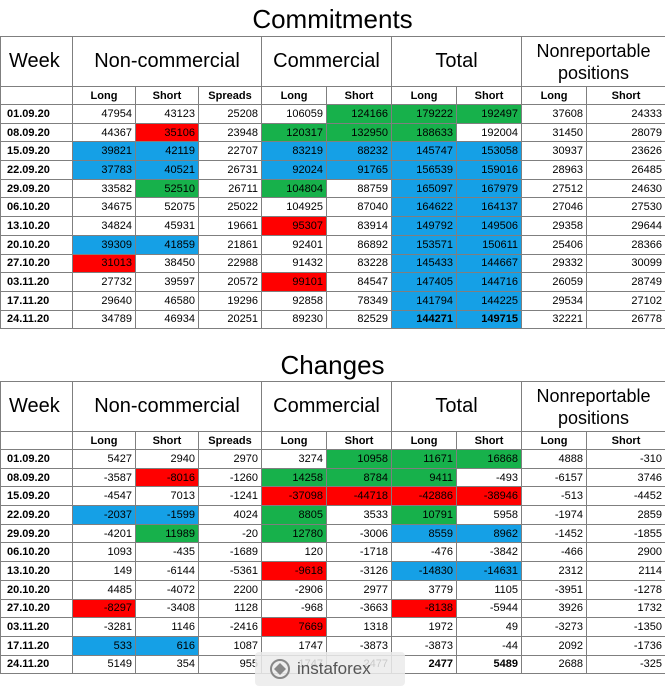  Describe the element at coordinates (554, 244) in the screenshot. I see `table-cell: 25406` at that location.